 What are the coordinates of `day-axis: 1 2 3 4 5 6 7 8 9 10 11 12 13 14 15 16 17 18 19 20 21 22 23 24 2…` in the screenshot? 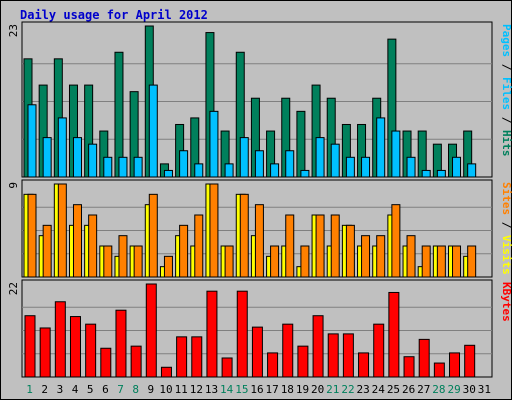 It's located at (258, 389).